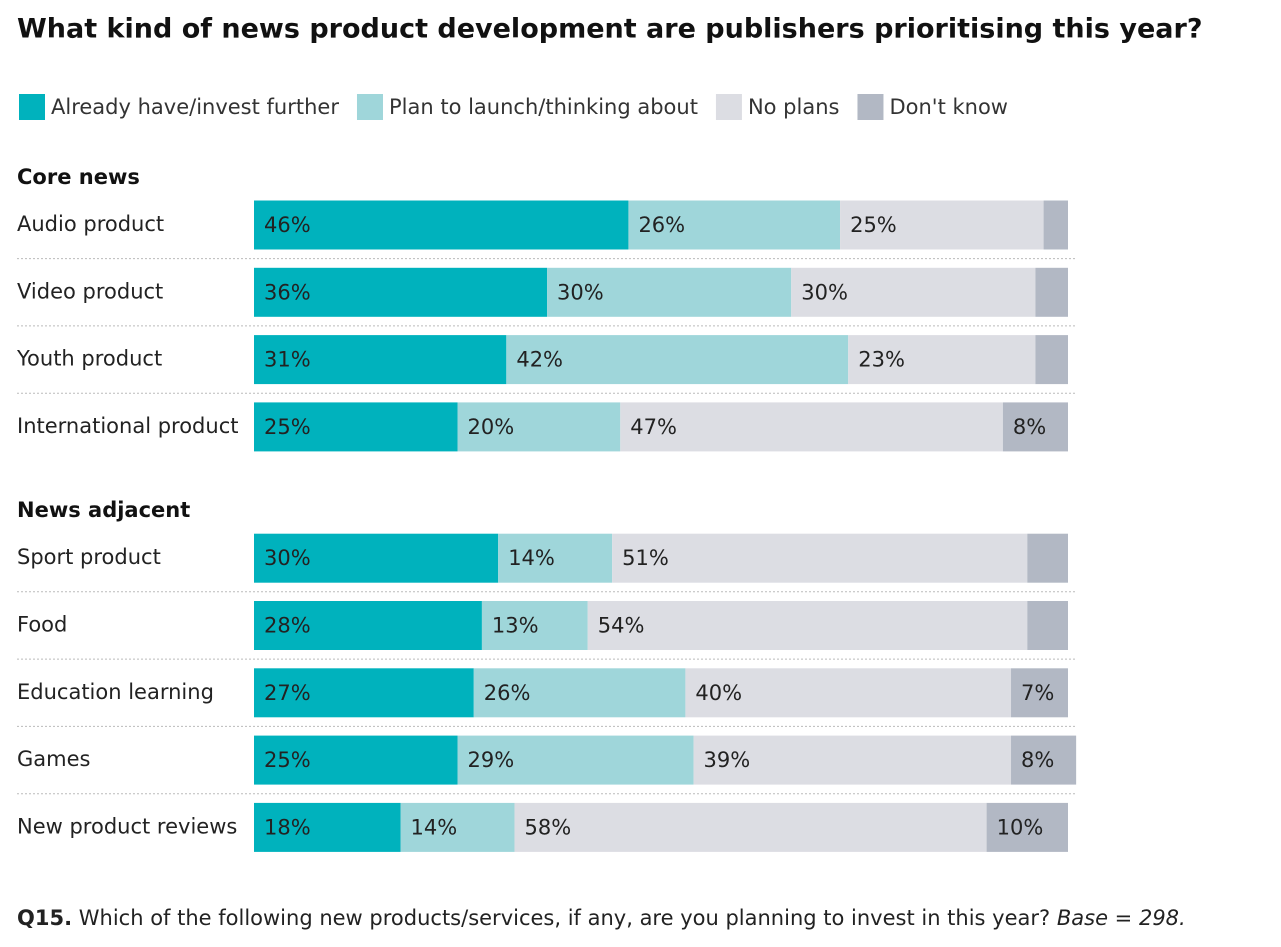 The width and height of the screenshot is (1281, 947). I want to click on legend-label: Already have/invest further, so click(195, 107).